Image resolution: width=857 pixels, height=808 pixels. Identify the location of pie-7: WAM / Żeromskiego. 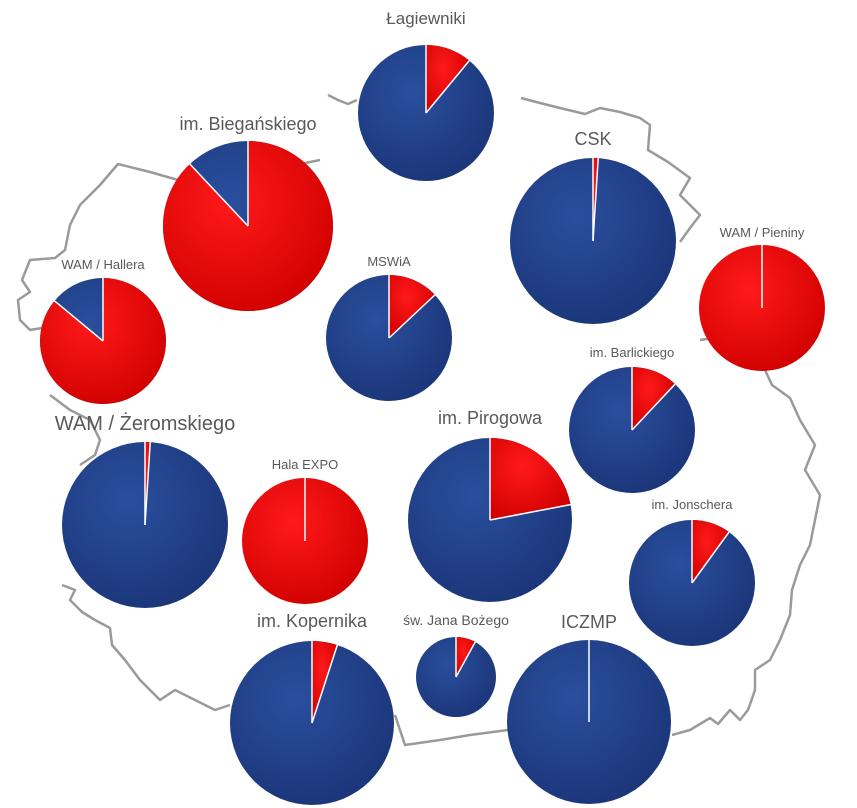
(145, 510).